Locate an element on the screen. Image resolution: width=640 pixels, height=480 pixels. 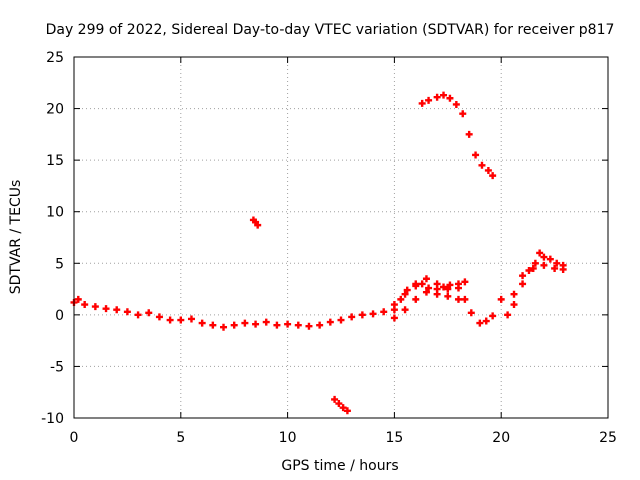
main-trace-lower-branch is located at coordinates (426, 305).